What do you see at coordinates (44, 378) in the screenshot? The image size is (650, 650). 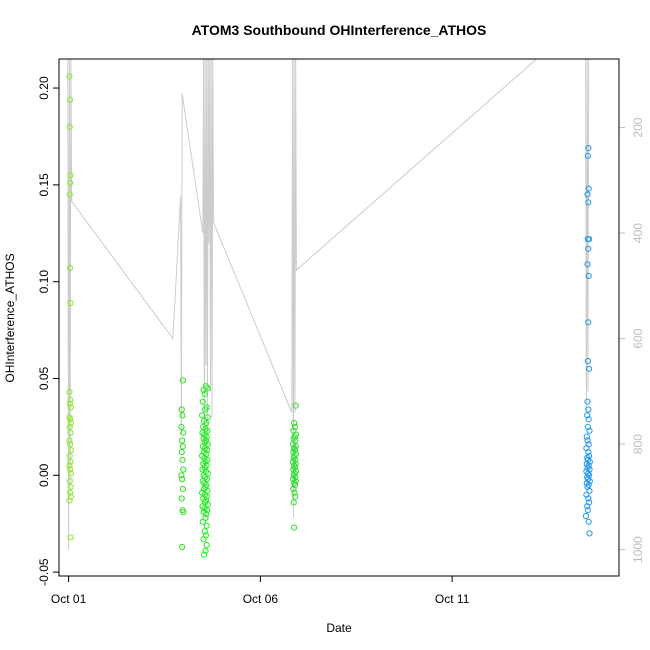 I see `y-tick-label: 0.05` at bounding box center [44, 378].